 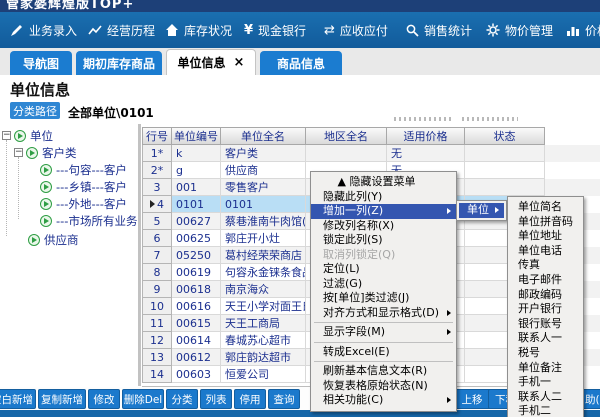 What do you see at coordinates (119, 63) in the screenshot?
I see `tab-opening-inventory: 期初库存商品` at bounding box center [119, 63].